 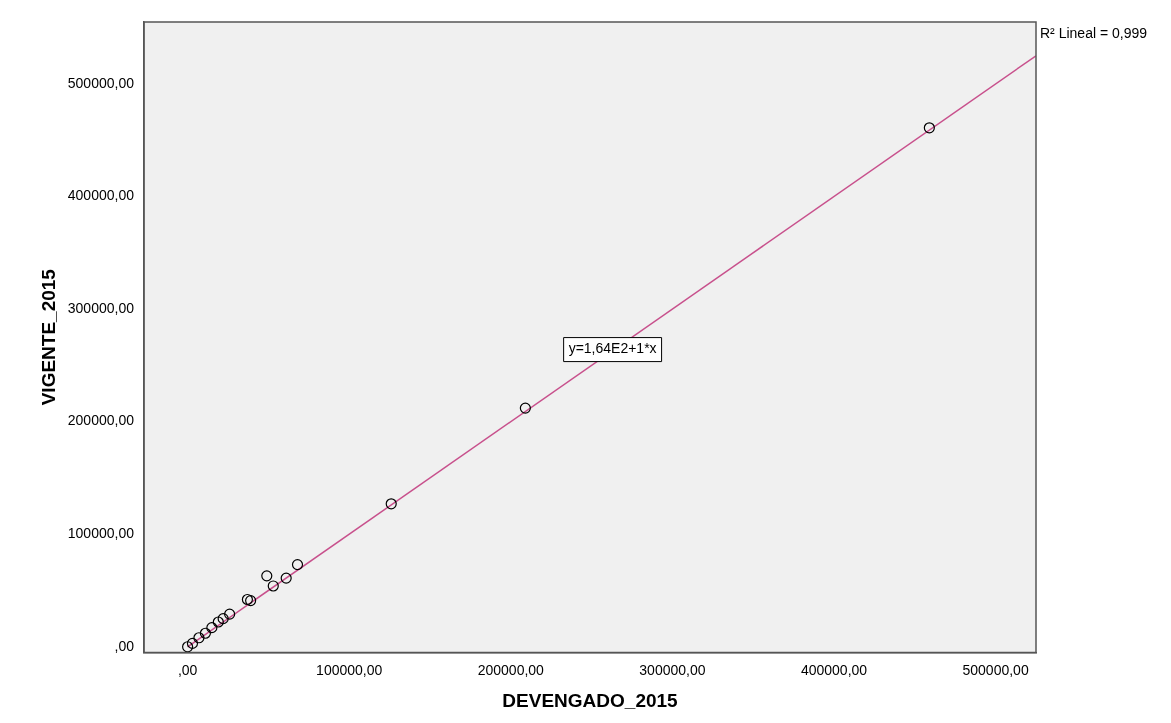 I want to click on x-tick-label: 400000,00, so click(x=834, y=669).